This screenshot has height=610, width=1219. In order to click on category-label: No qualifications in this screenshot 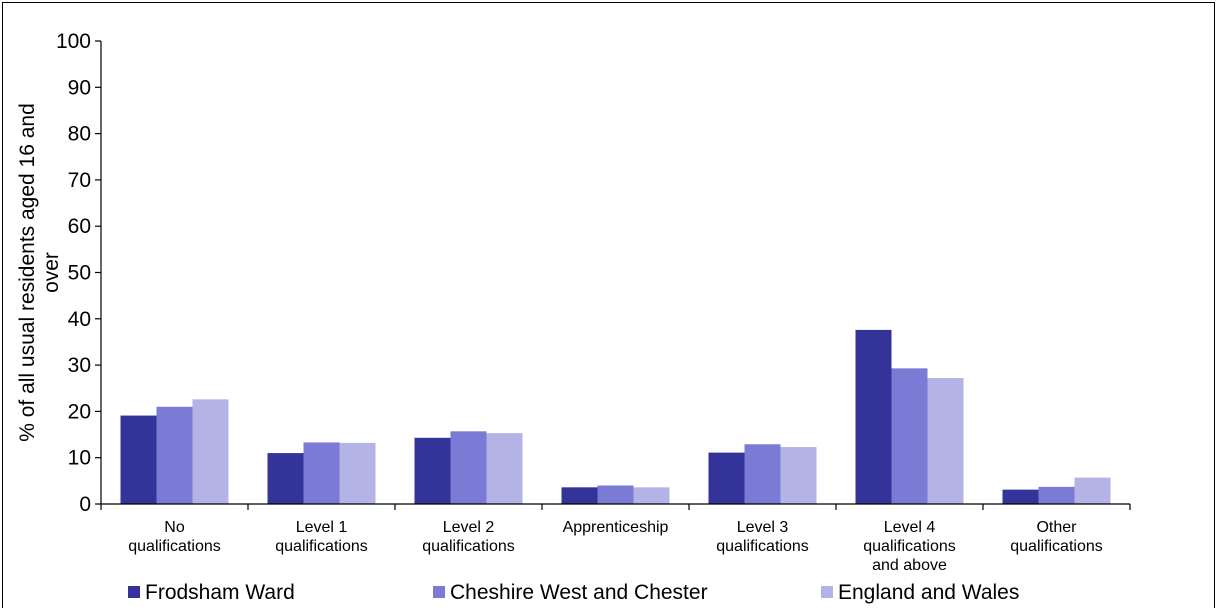, I will do `click(174, 537)`.